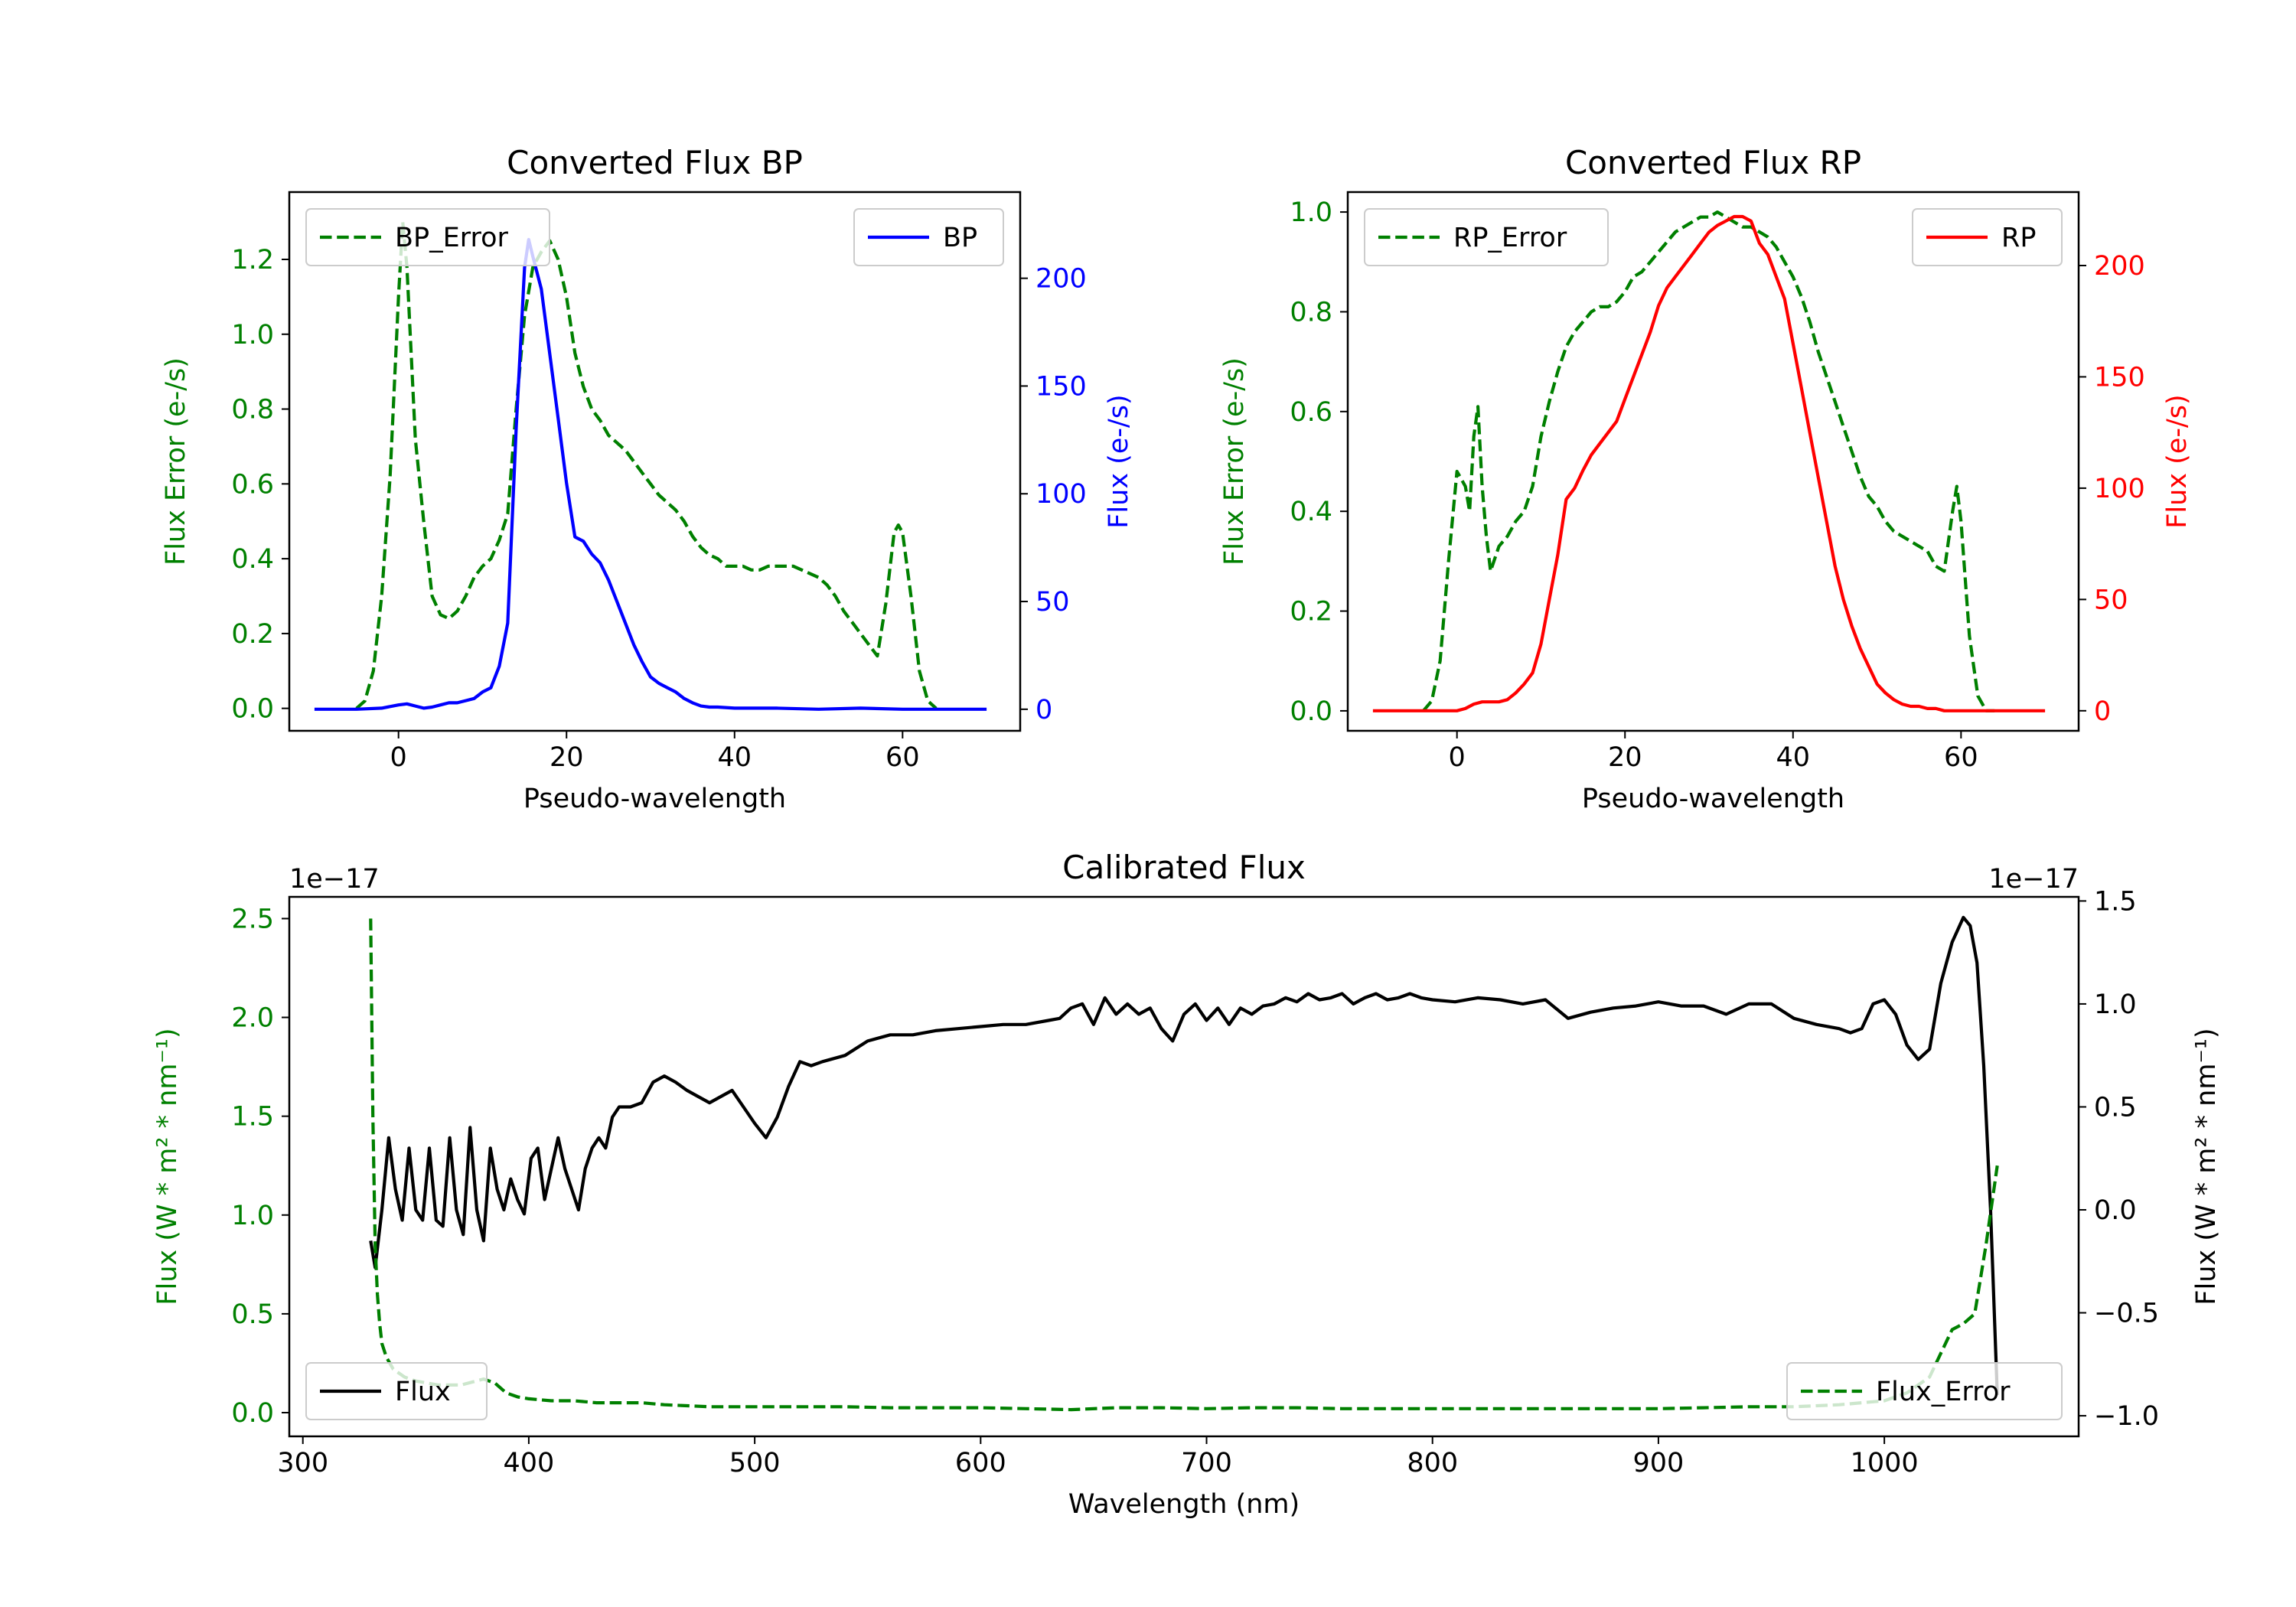 The height and width of the screenshot is (1607, 2296). I want to click on series-line-bp-error, so click(646, 465).